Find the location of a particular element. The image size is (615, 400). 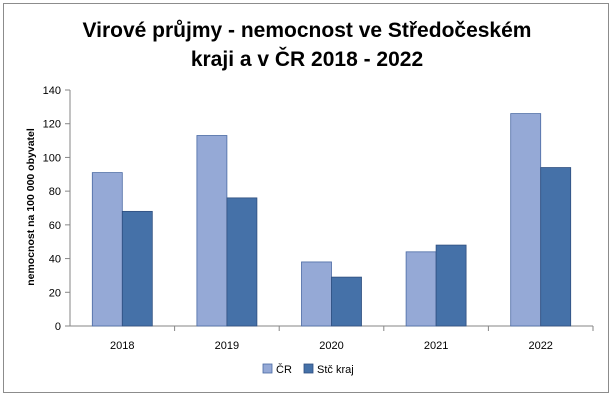

x-tick-label: 2018 is located at coordinates (122, 346).